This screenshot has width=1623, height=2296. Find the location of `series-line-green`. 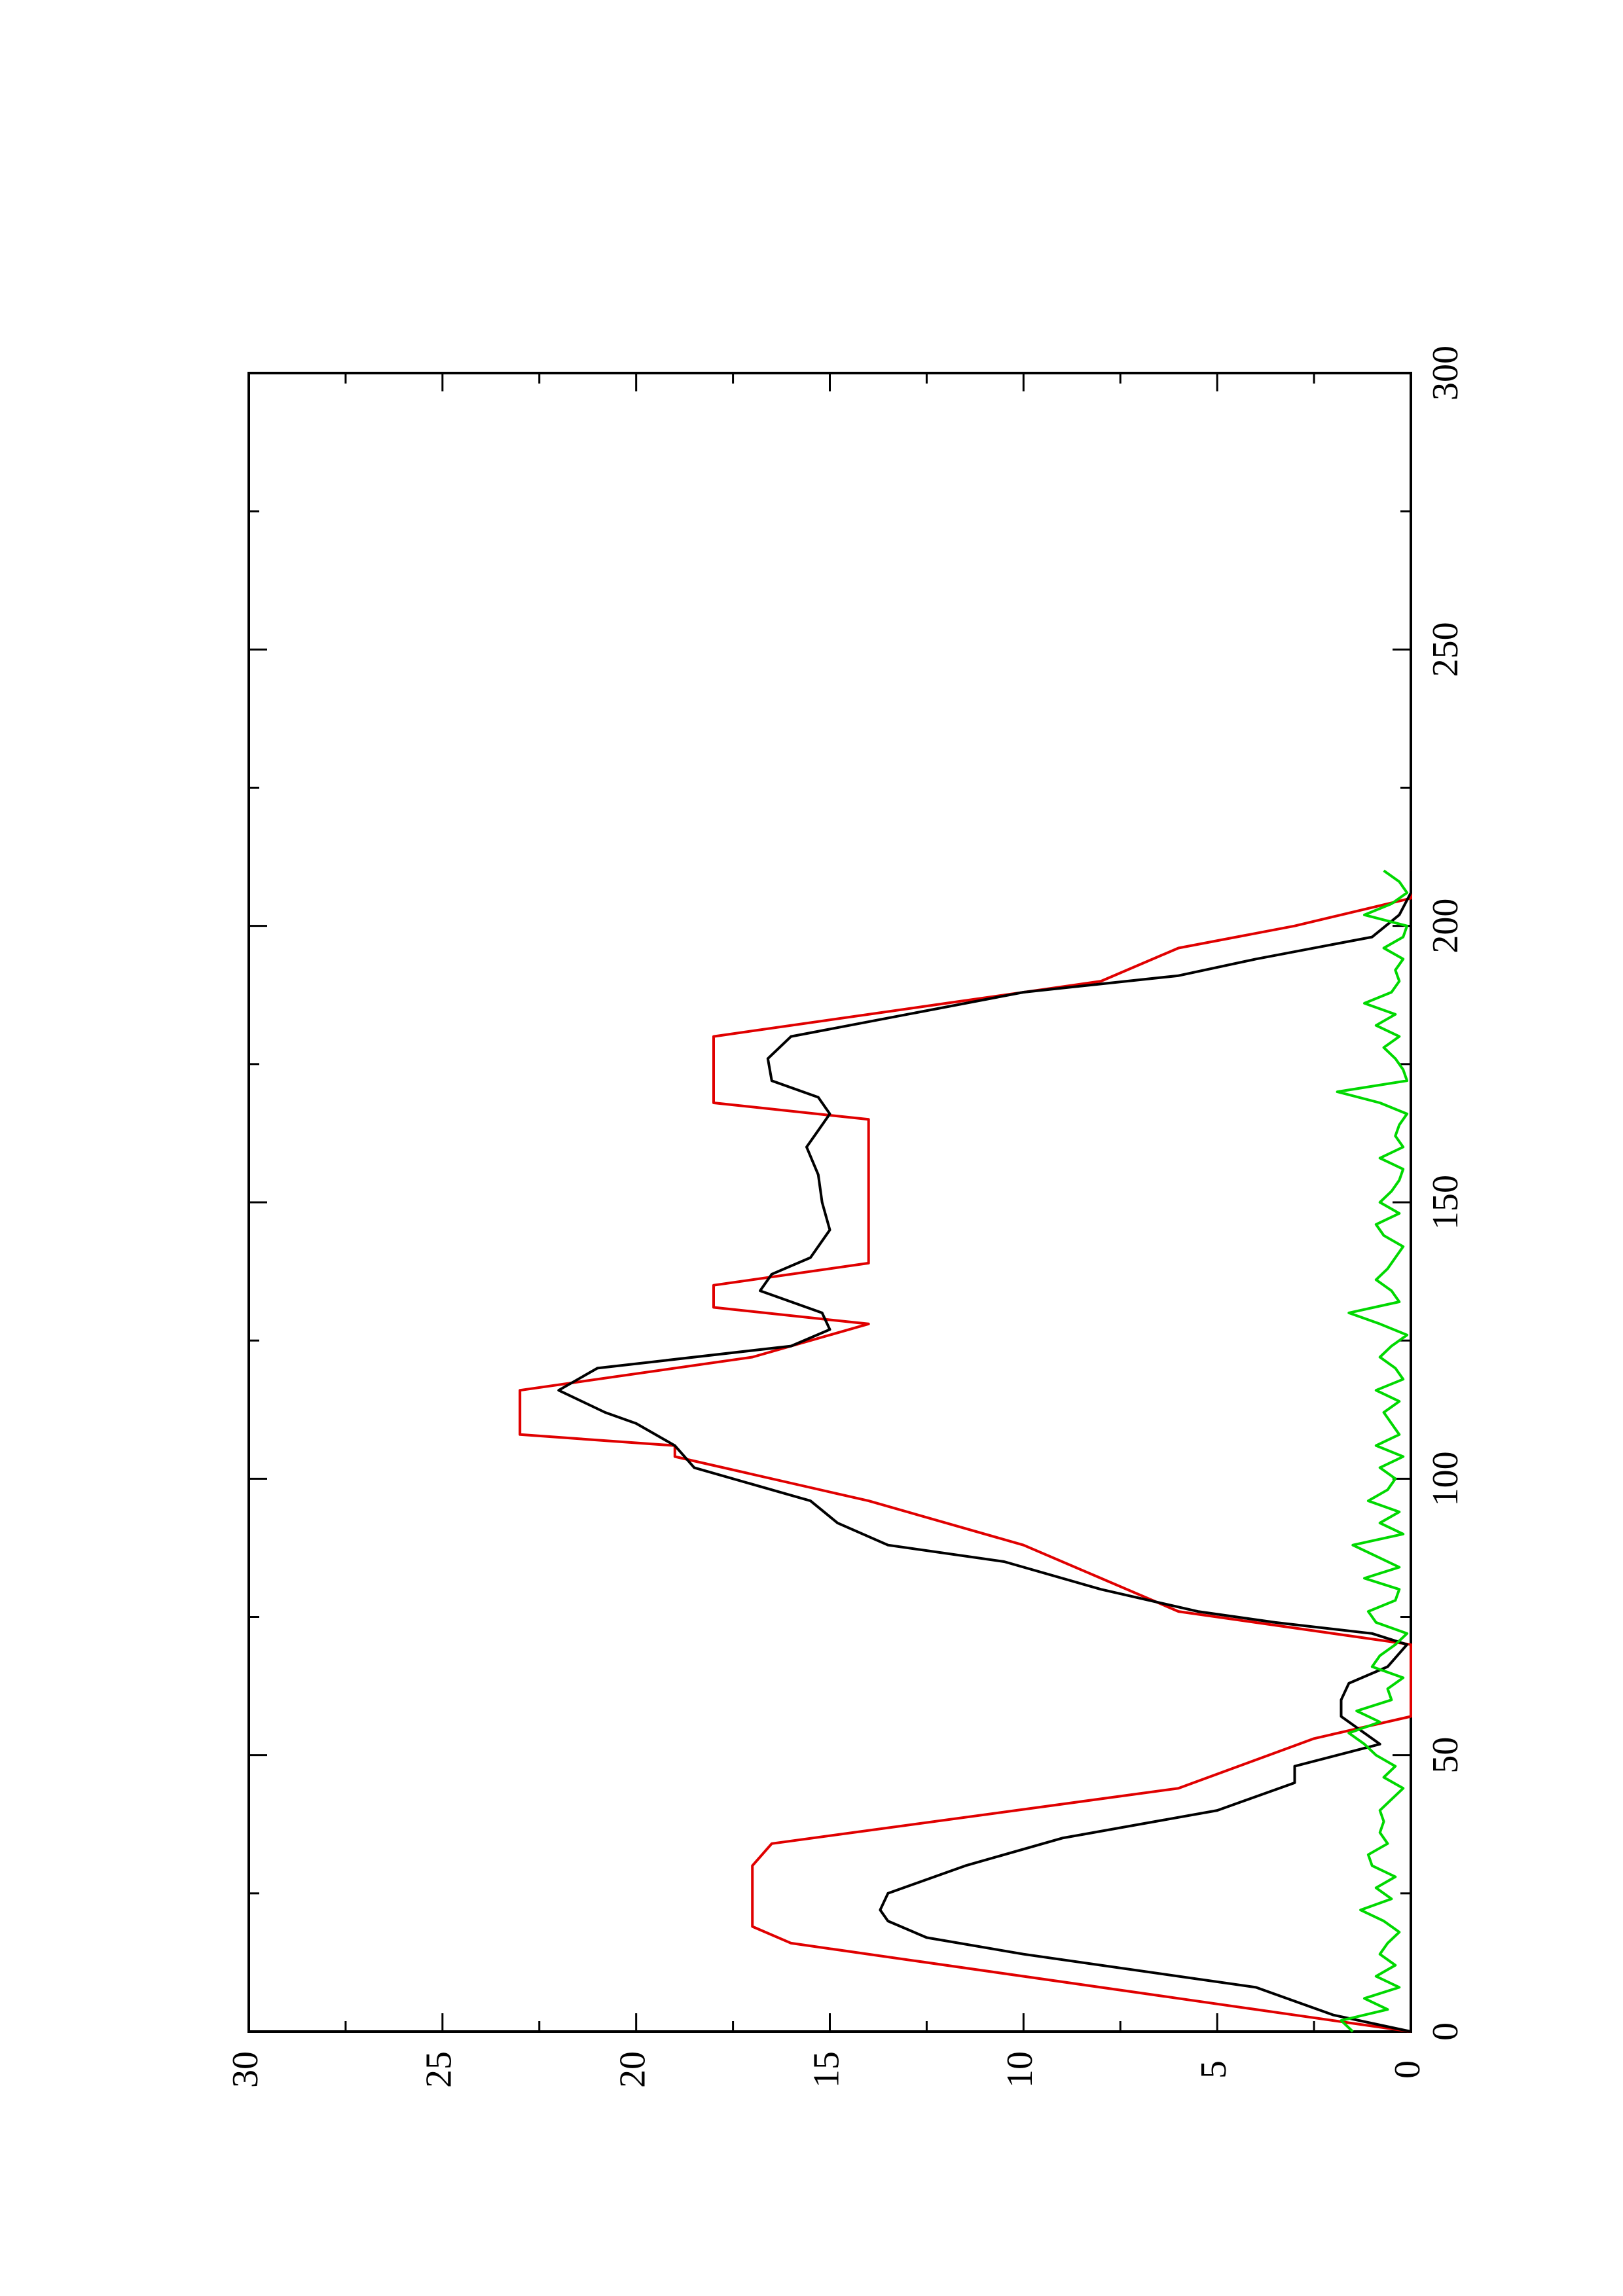

series-line-green is located at coordinates (1372, 1451).